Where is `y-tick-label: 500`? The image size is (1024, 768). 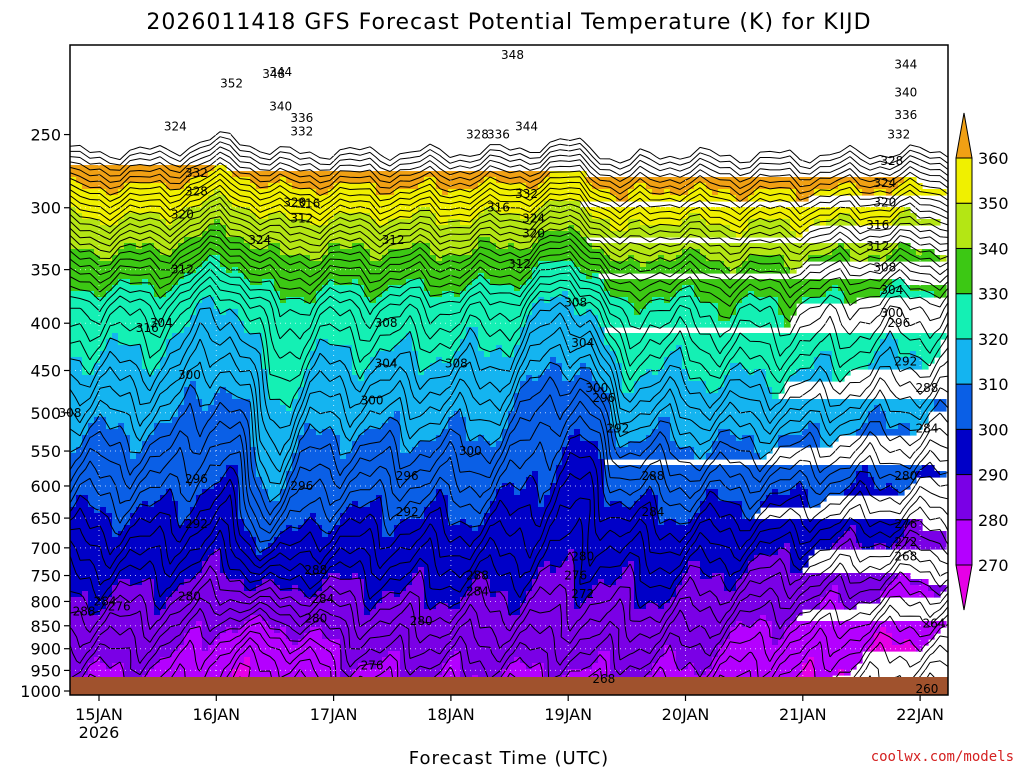 y-tick-label: 500 is located at coordinates (45, 413).